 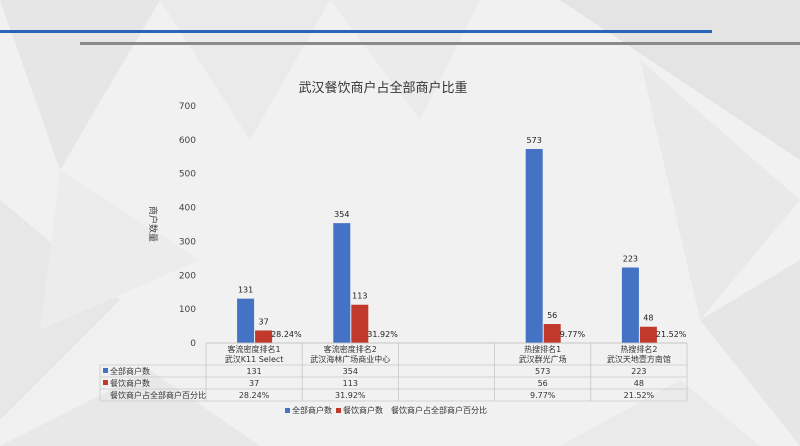 I want to click on data-label-percent: 28.24%, so click(x=286, y=334).